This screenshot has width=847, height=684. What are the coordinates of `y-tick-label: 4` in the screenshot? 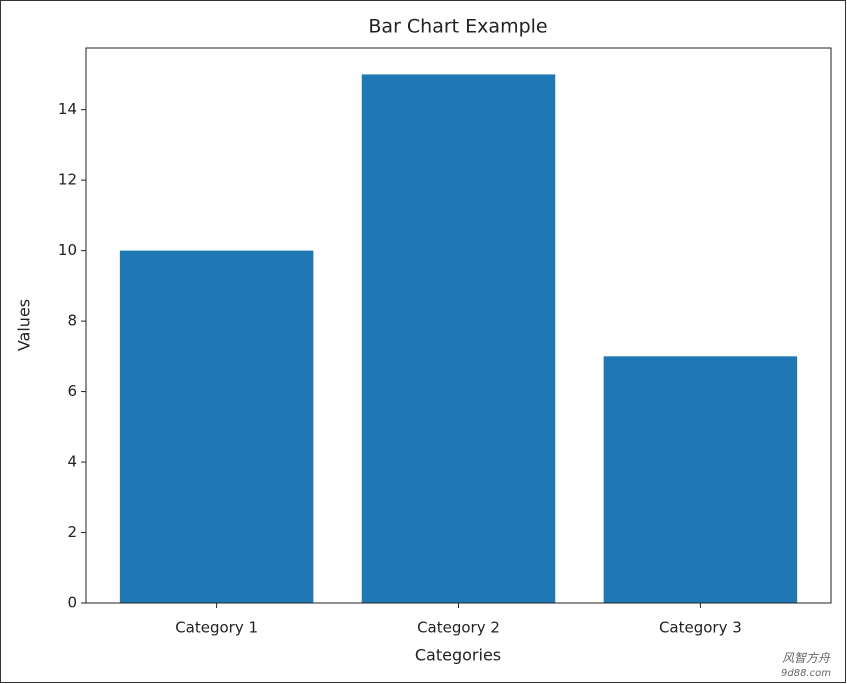 It's located at (72, 462).